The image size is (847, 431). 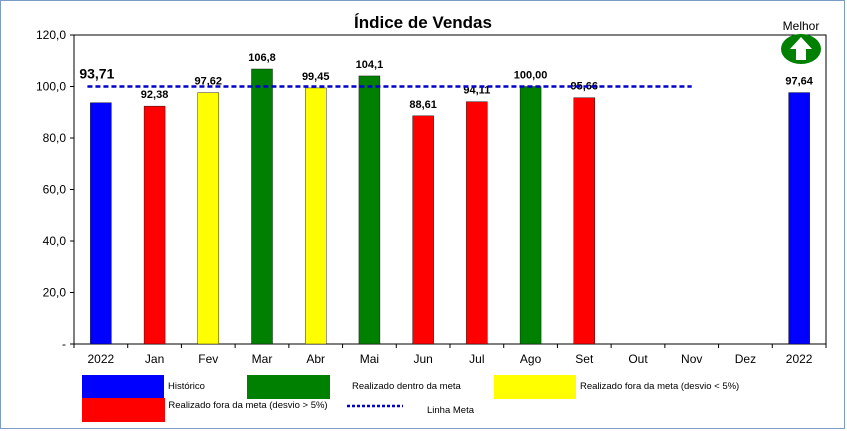 I want to click on legend-swatch-historico, so click(x=123, y=387).